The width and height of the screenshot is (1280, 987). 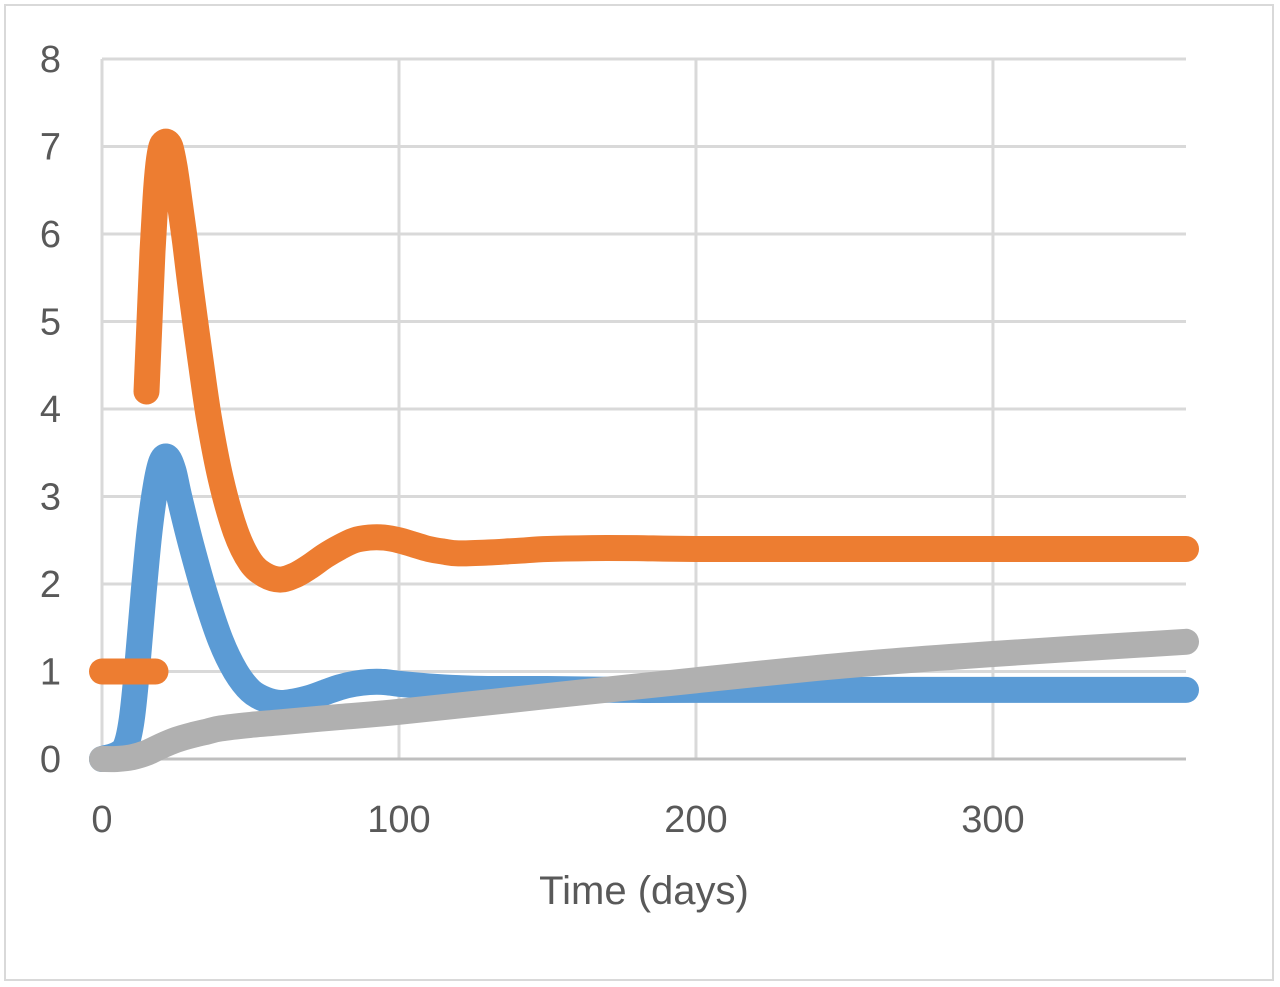 What do you see at coordinates (398, 820) in the screenshot?
I see `x-tick-label: 100` at bounding box center [398, 820].